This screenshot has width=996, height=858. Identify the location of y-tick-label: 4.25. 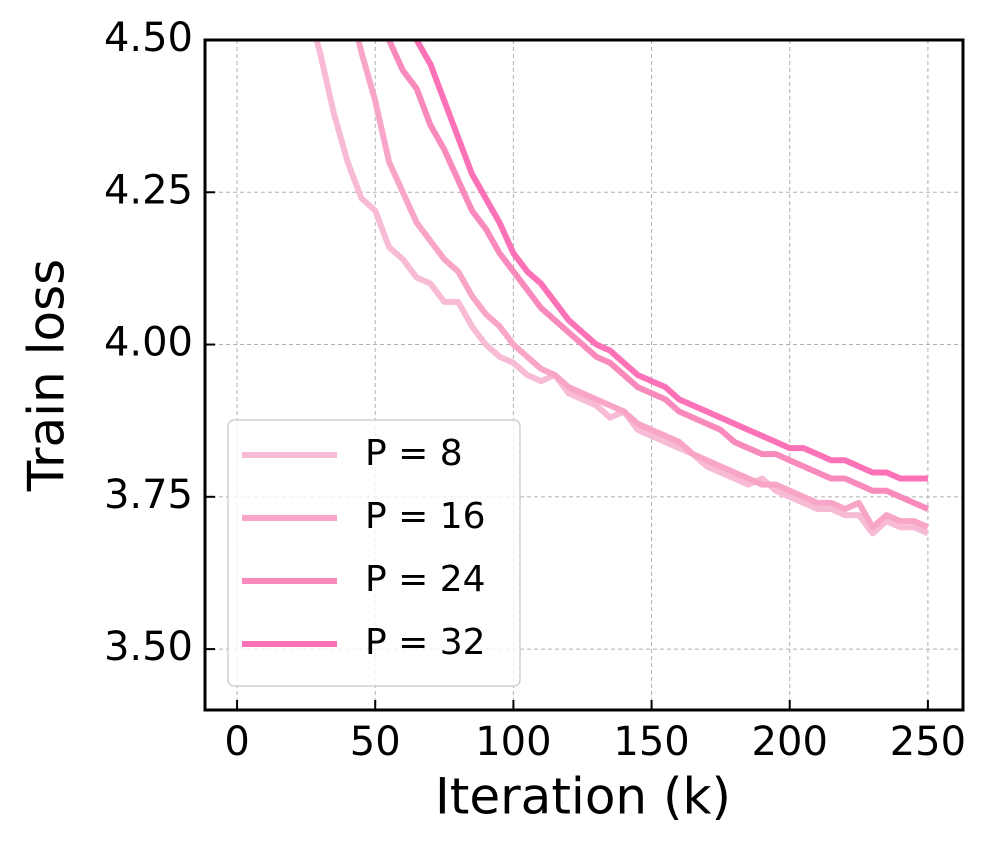
(148, 190).